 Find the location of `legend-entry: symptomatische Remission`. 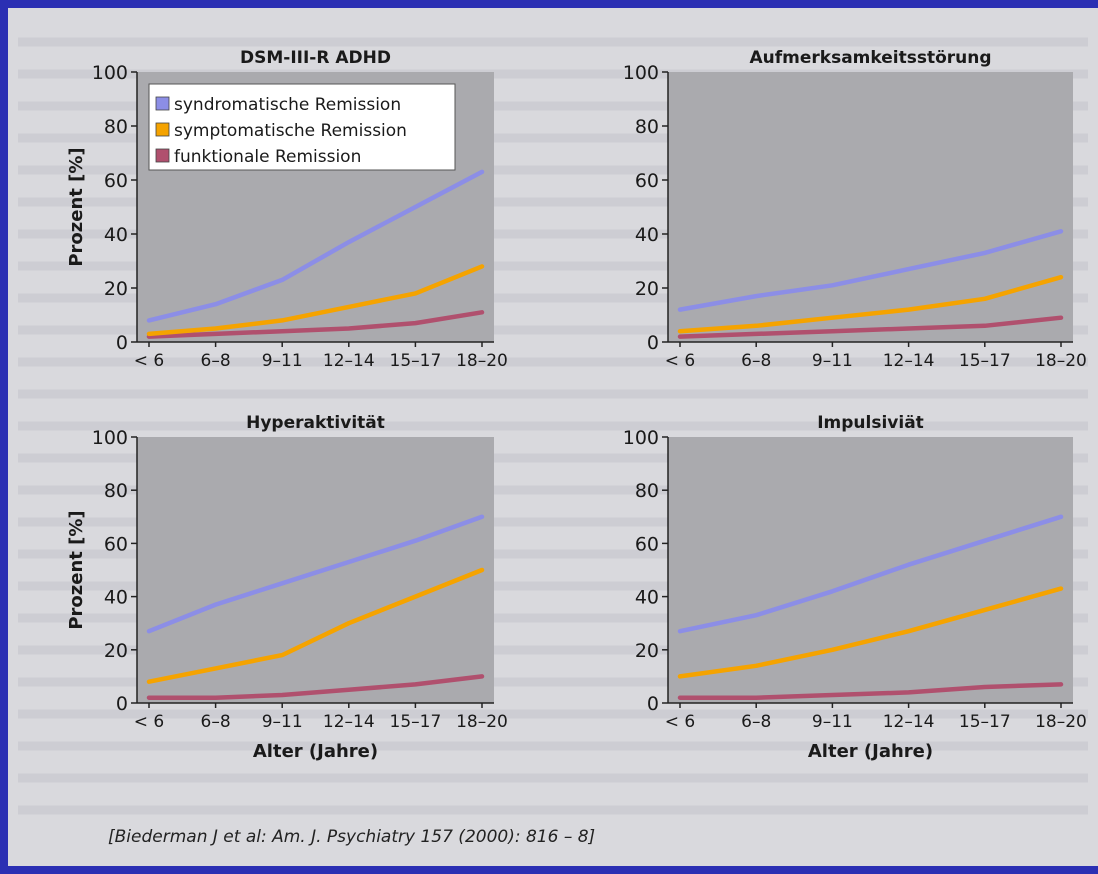

legend-entry: symptomatische Remission is located at coordinates (290, 131).